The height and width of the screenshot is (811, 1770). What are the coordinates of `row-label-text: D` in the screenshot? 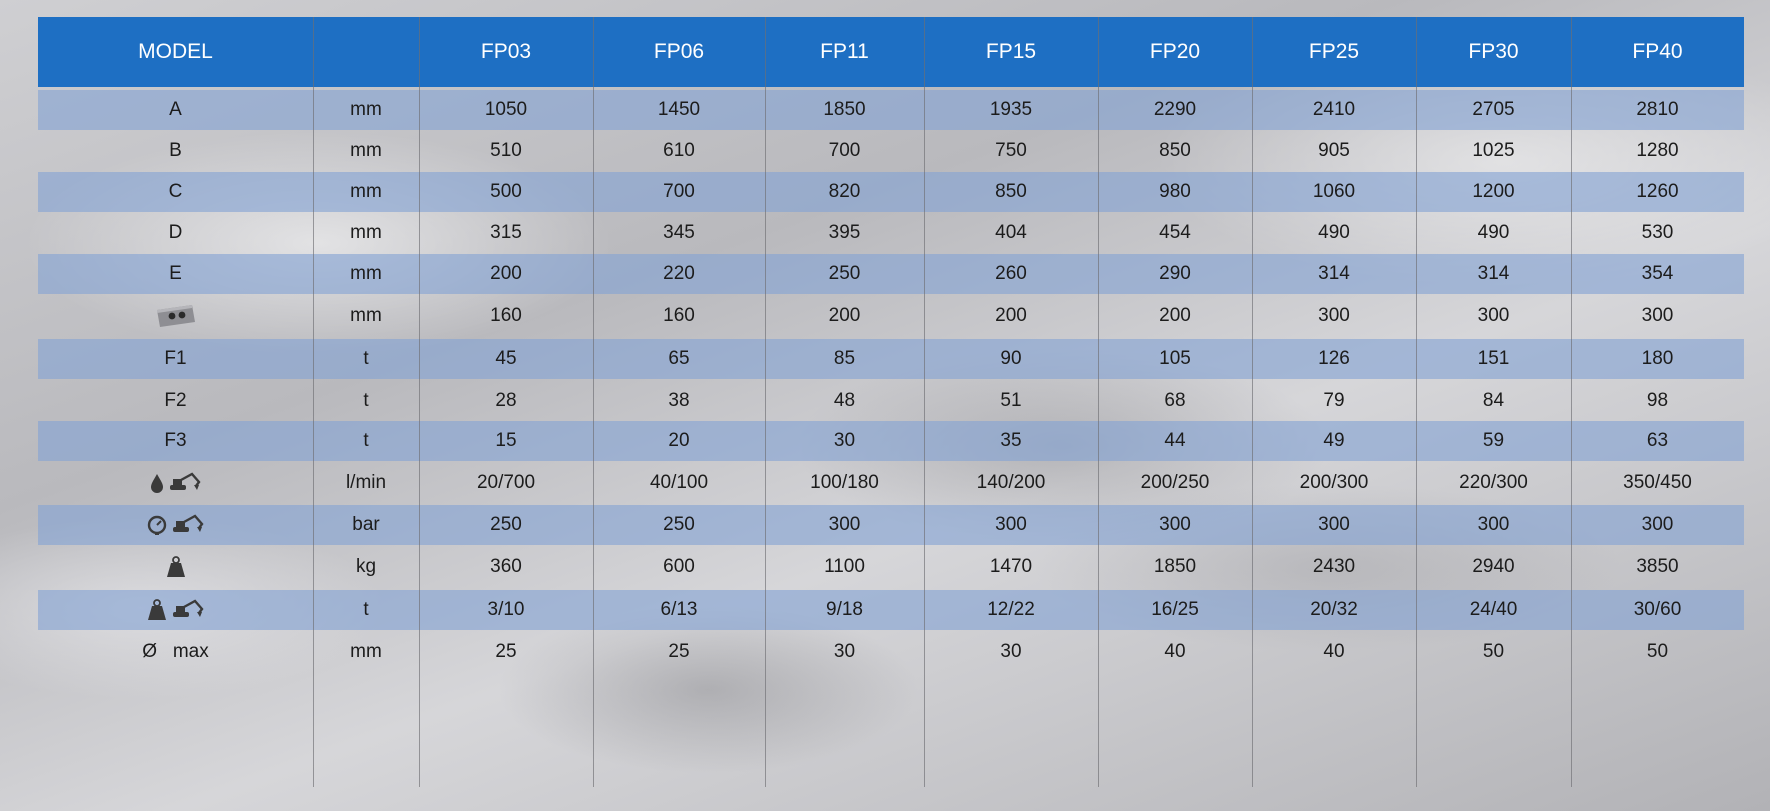 It's located at (175, 232).